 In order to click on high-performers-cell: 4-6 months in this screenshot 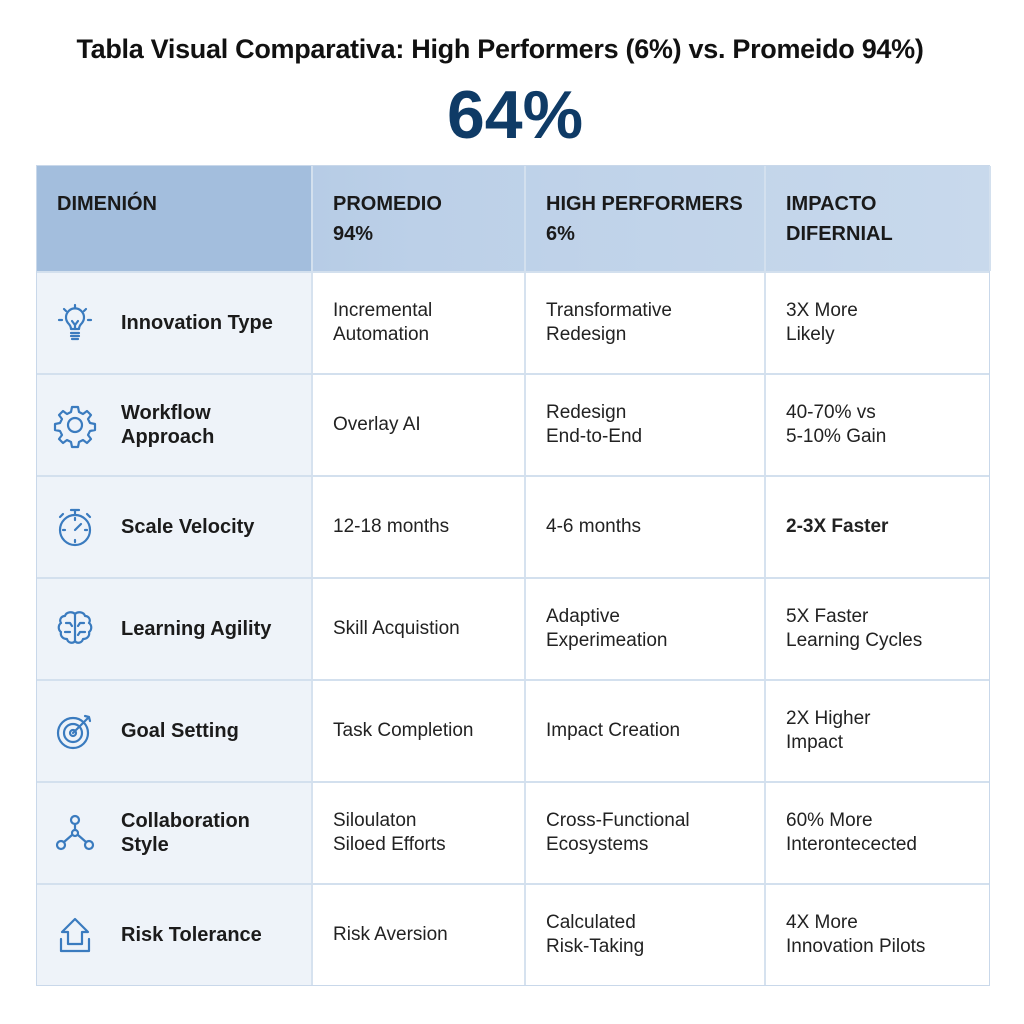, I will do `click(646, 527)`.